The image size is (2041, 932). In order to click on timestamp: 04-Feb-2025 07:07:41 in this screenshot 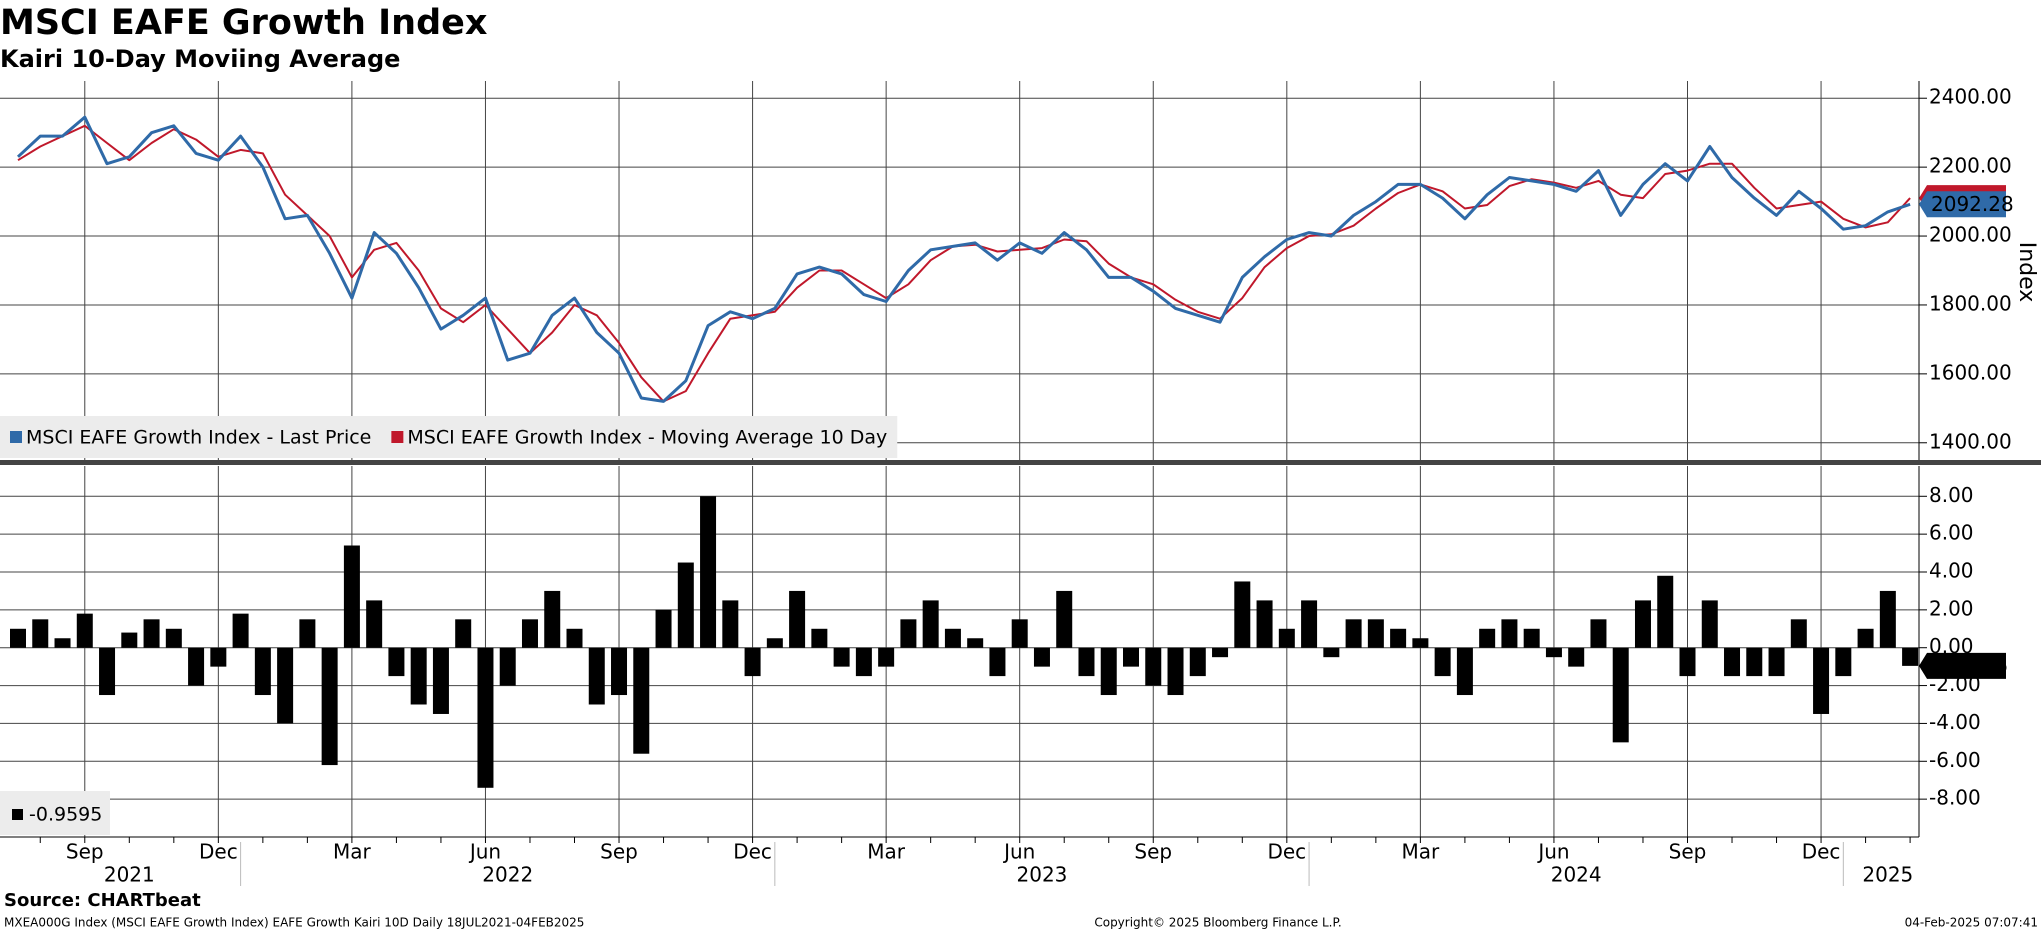, I will do `click(1971, 923)`.